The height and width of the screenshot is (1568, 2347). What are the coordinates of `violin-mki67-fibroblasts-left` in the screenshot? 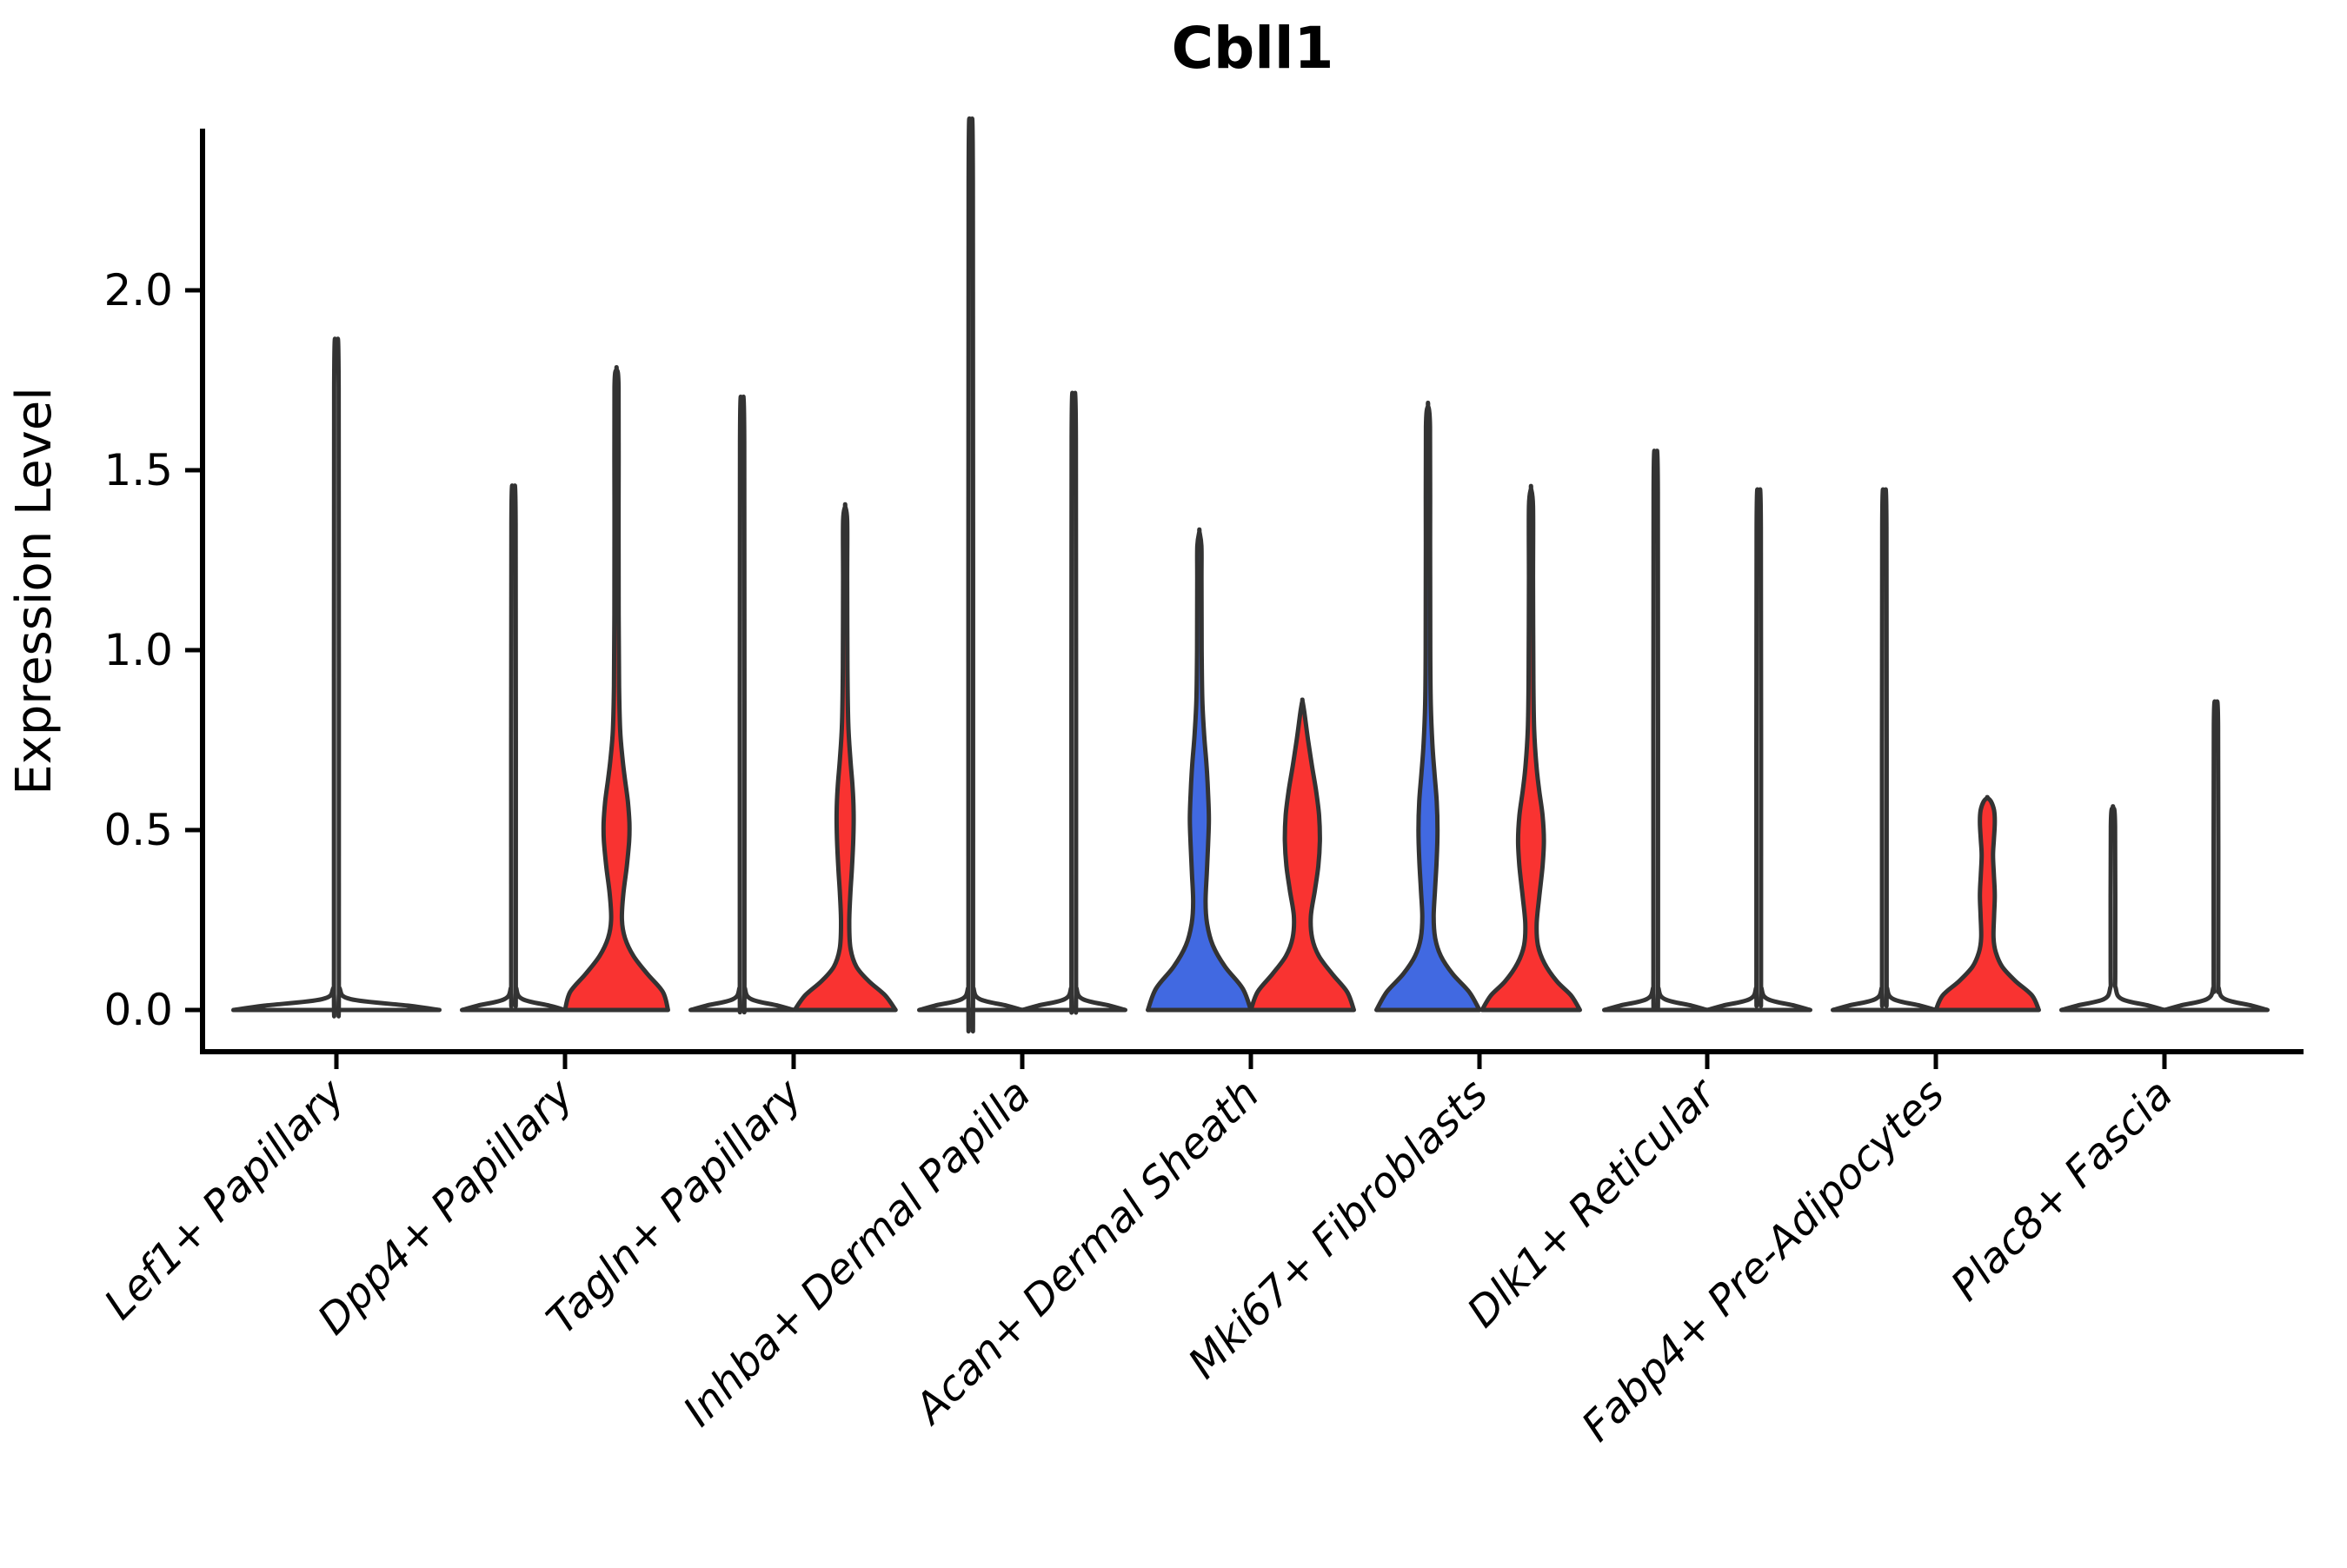 It's located at (1428, 706).